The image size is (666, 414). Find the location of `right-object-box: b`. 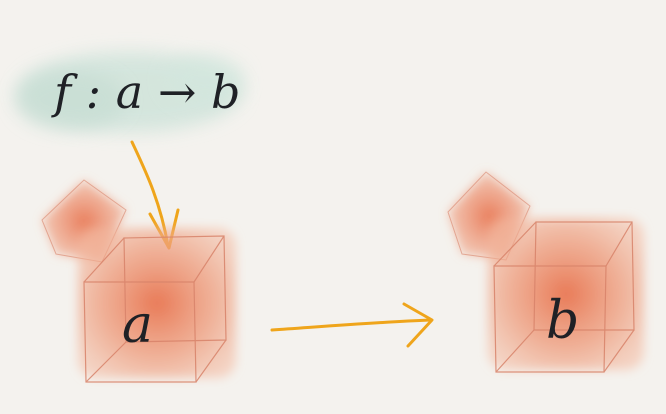

right-object-box: b is located at coordinates (545, 272).